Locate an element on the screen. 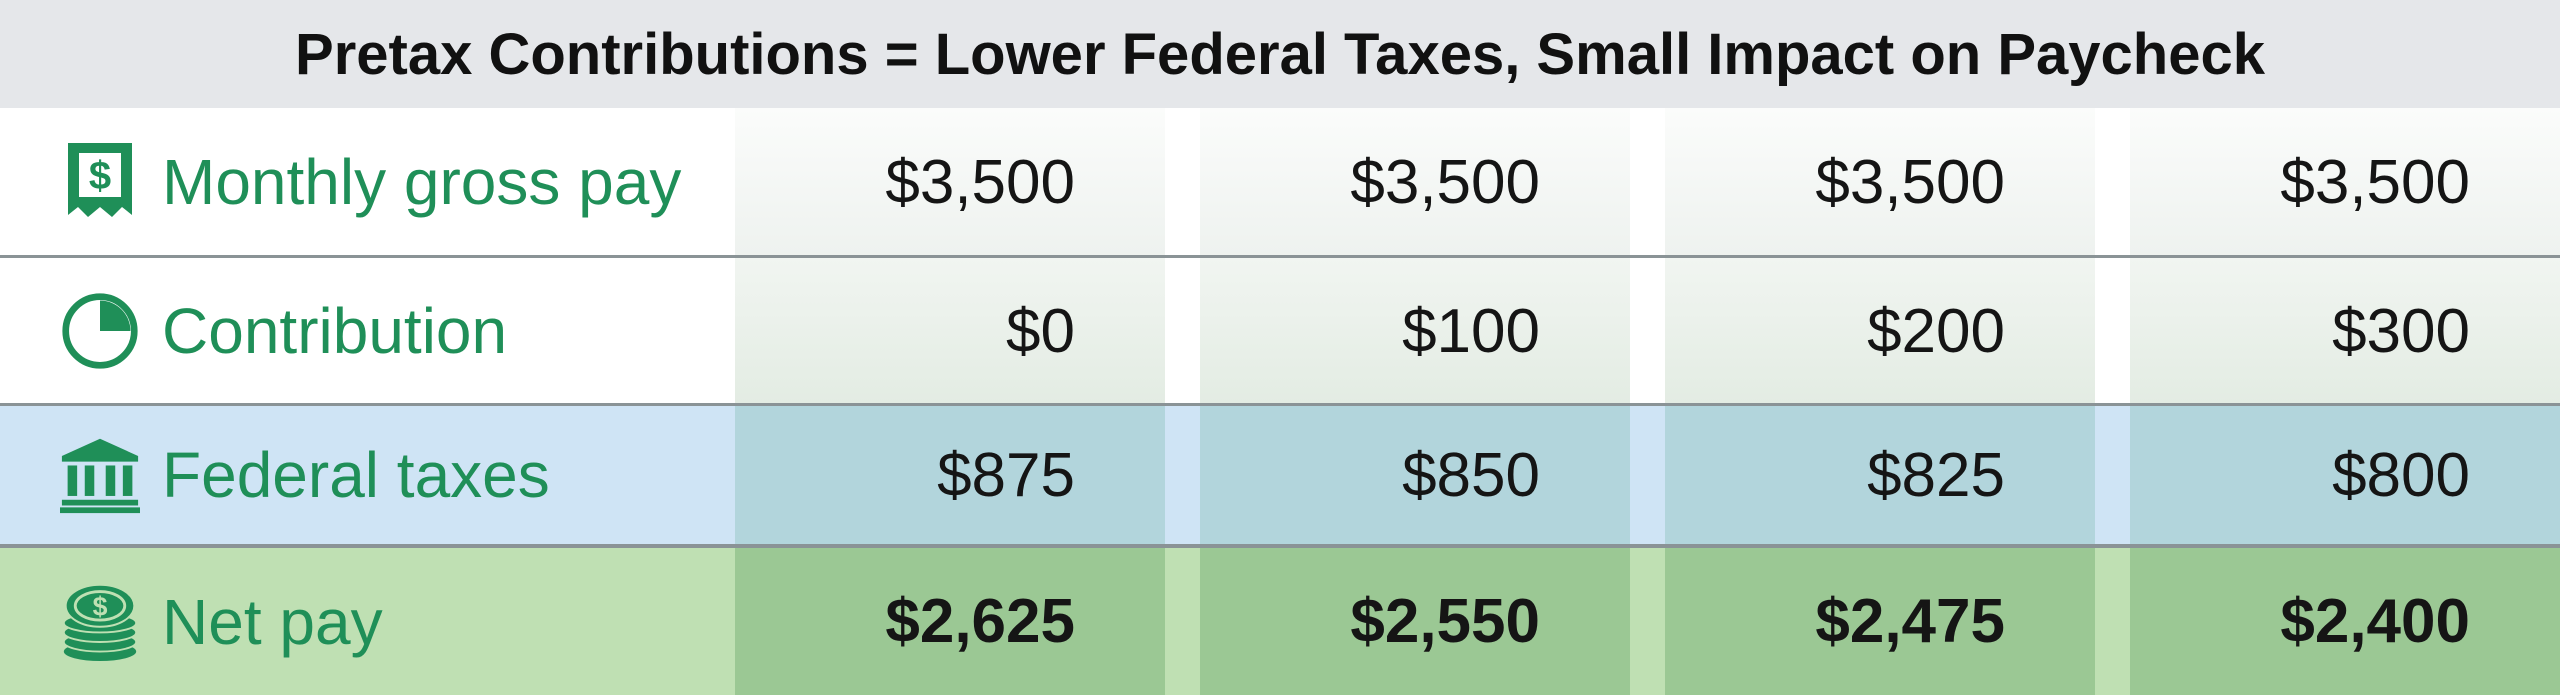 The height and width of the screenshot is (695, 2560). table-cell: $850 is located at coordinates (1415, 475).